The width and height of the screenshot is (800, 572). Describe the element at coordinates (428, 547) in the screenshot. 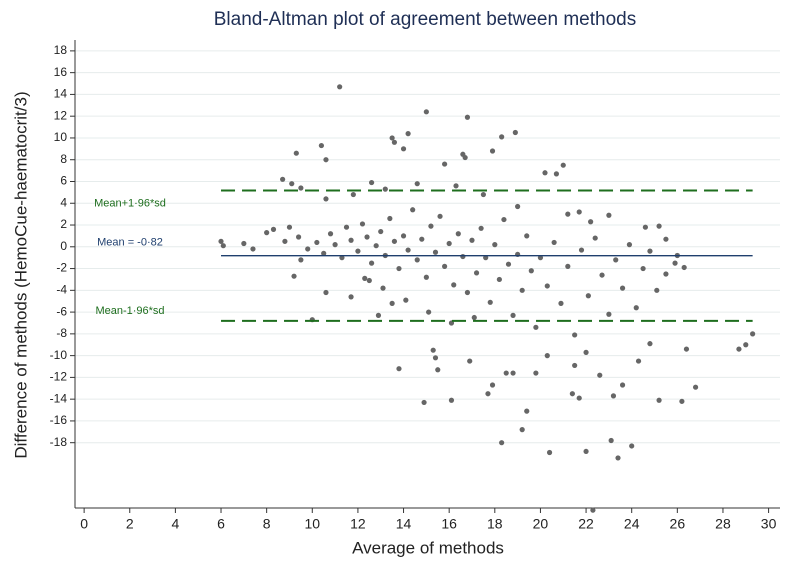

I see `x-axis-title: Average of methods` at that location.